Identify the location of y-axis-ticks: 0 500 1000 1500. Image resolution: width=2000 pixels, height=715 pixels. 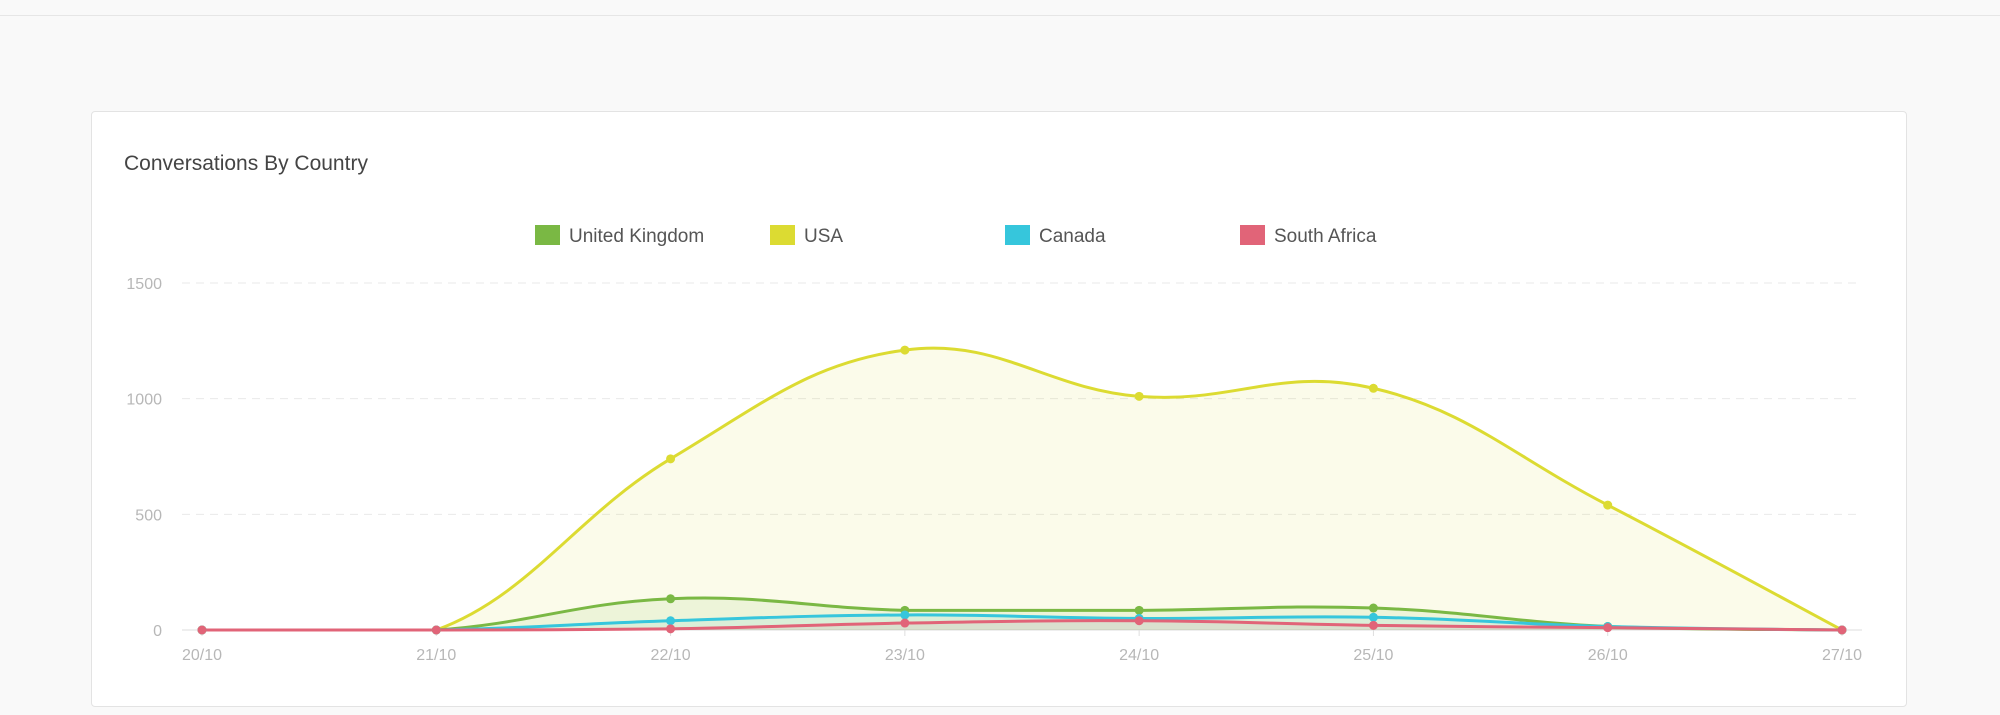
(144, 458).